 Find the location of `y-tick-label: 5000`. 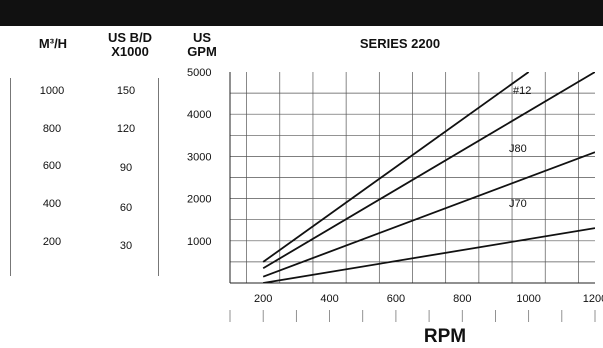

y-tick-label: 5000 is located at coordinates (199, 73).